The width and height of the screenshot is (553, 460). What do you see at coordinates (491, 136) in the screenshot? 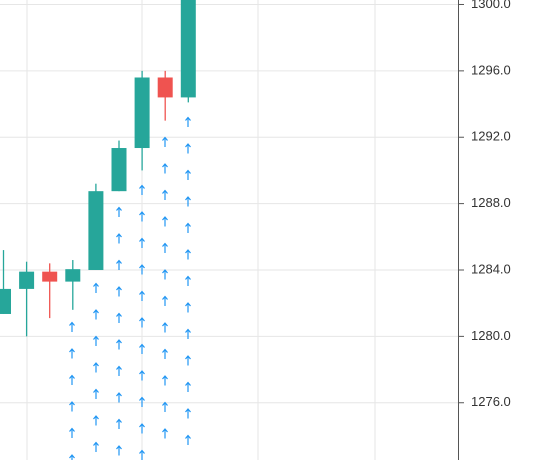
I see `y-tick-label: 1292.0` at bounding box center [491, 136].